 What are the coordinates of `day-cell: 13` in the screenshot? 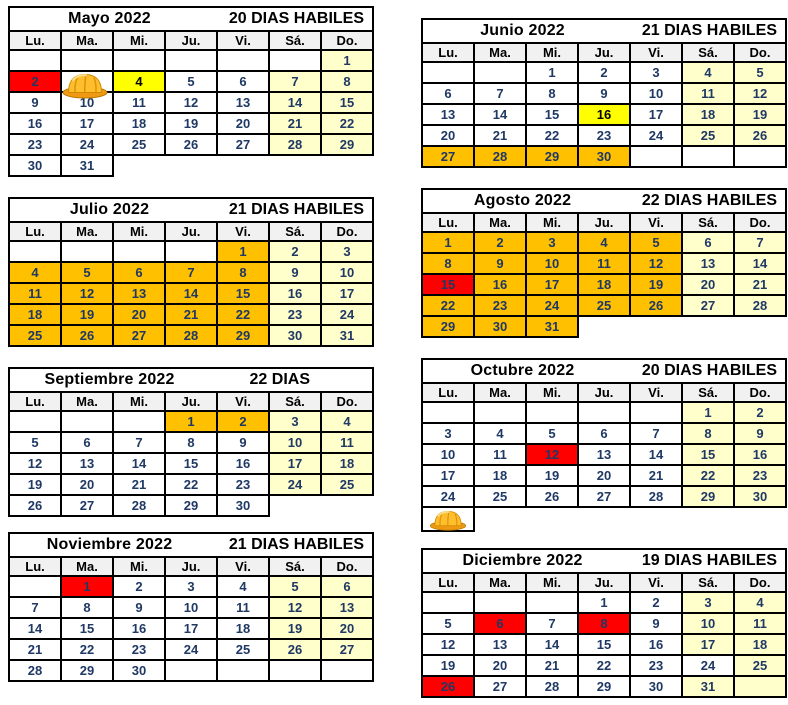 It's located at (243, 102).